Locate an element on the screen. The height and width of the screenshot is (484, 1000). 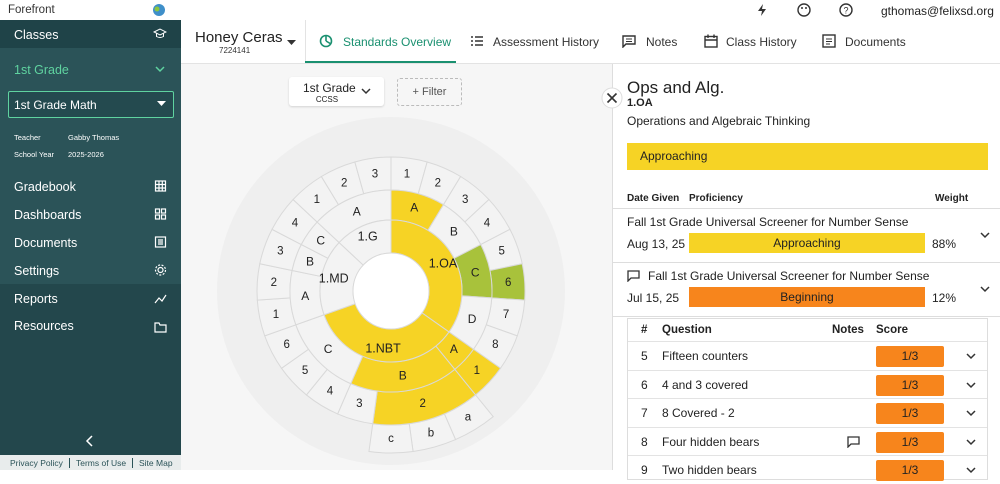
teacher-name: Gabby Thomas is located at coordinates (94, 137).